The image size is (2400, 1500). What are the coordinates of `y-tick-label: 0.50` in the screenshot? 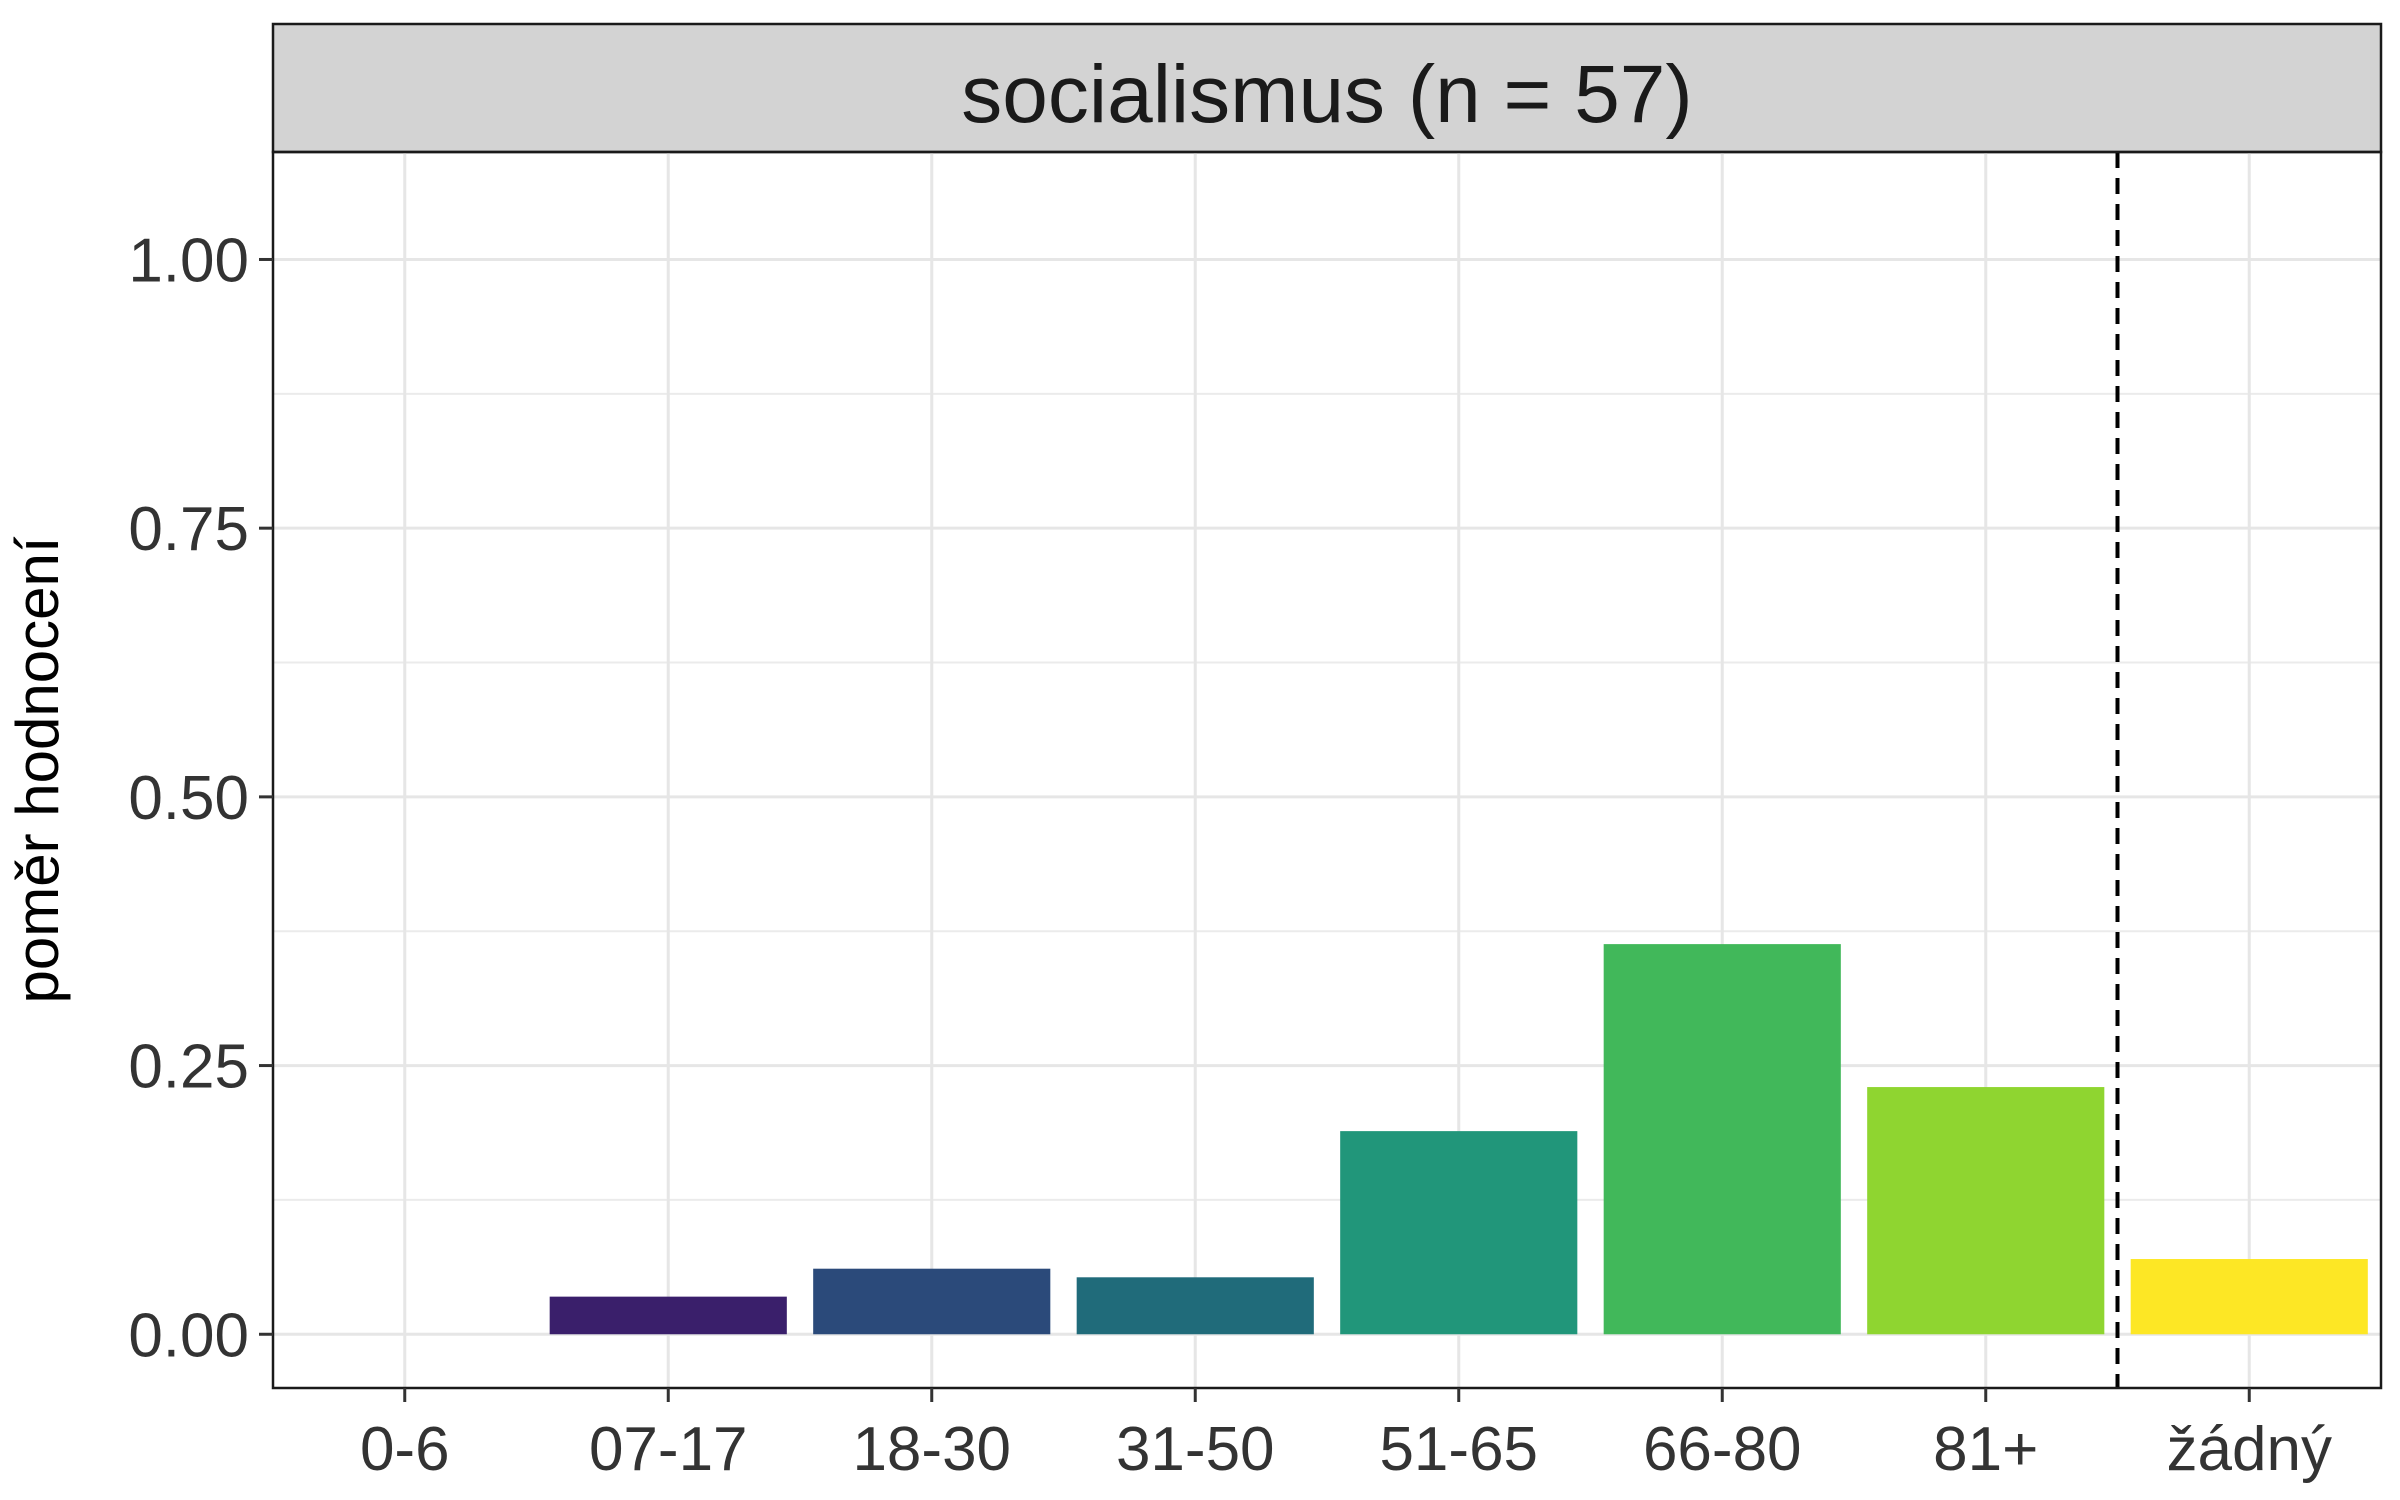 It's located at (188, 798).